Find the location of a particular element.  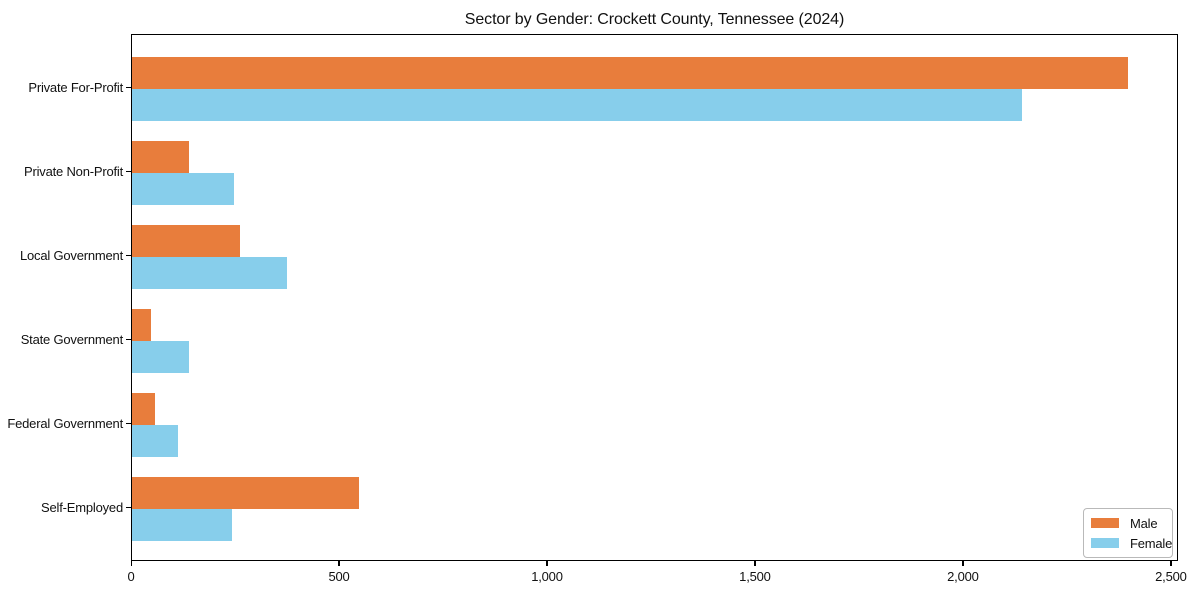

x-tick-label: 2,000 is located at coordinates (963, 576).